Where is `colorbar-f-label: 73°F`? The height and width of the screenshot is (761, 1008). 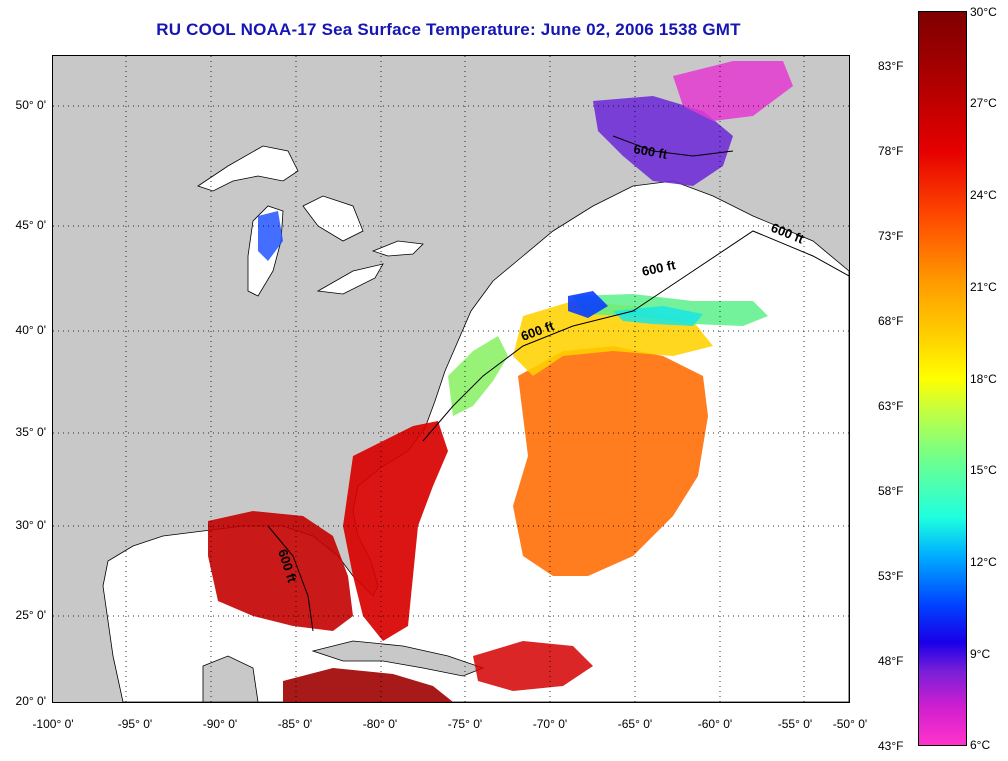 colorbar-f-label: 73°F is located at coordinates (891, 236).